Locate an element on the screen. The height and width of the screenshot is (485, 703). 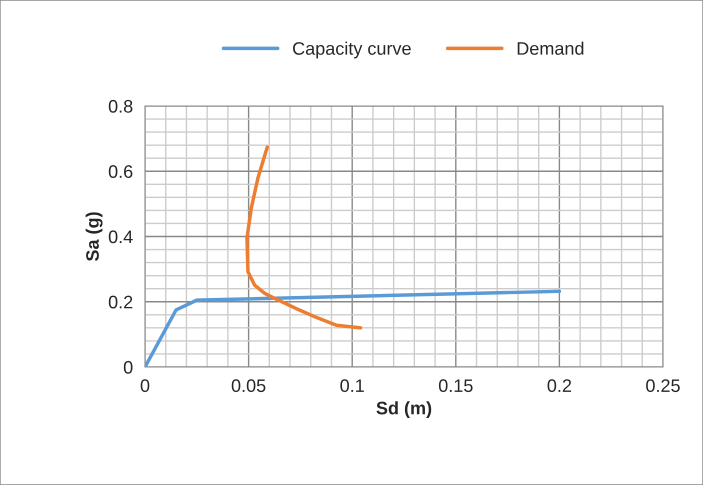
y-tick-label: 0.2 is located at coordinates (120, 302).